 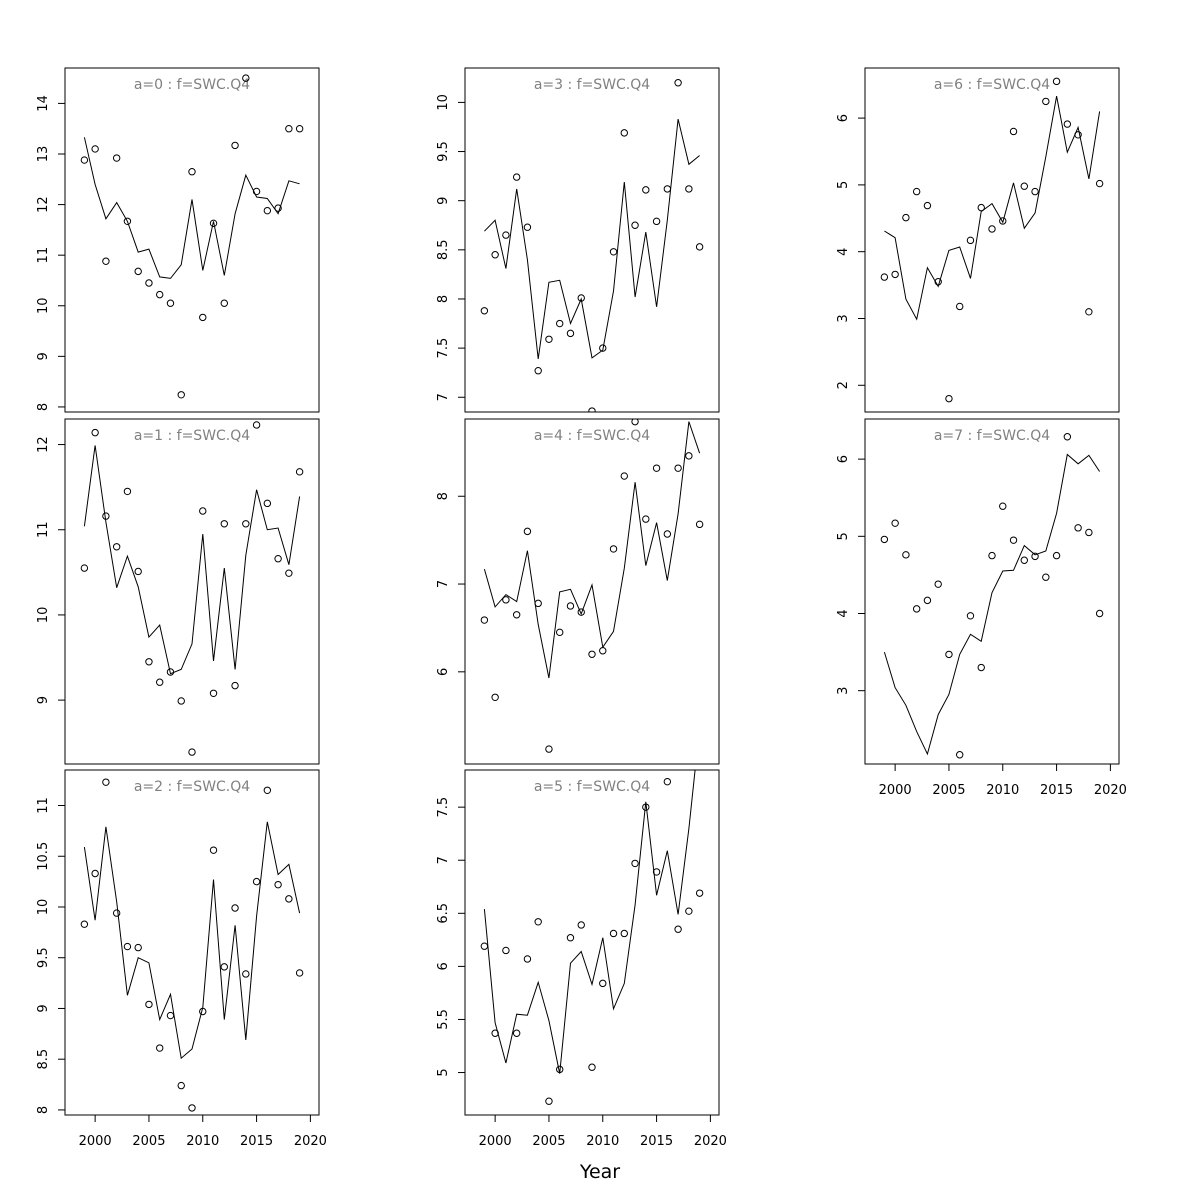 I want to click on x-tick-label: 2000, so click(x=495, y=1141).